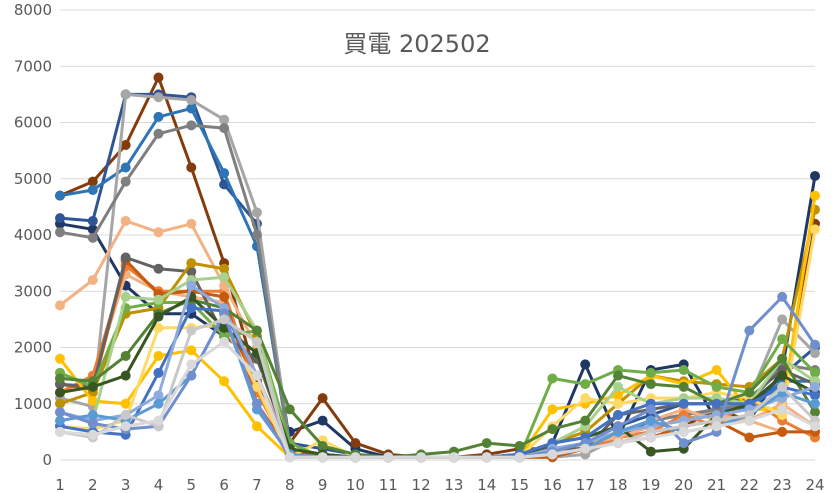  What do you see at coordinates (388, 484) in the screenshot?
I see `x-tick-label: 11` at bounding box center [388, 484].